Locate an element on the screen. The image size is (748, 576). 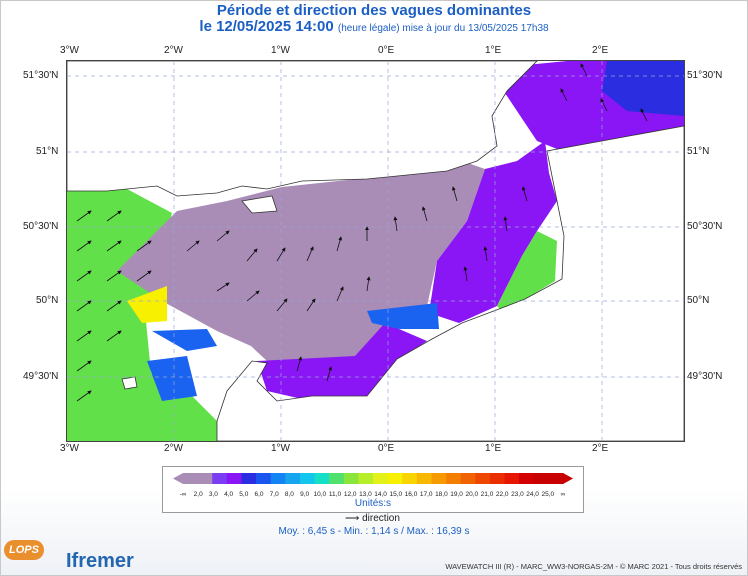
legend-tick-label: 17,0 is located at coordinates (426, 494).